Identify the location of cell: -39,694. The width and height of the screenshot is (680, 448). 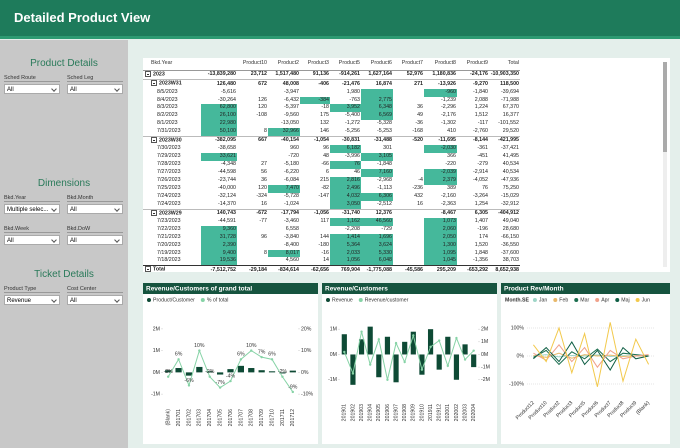
(510, 91).